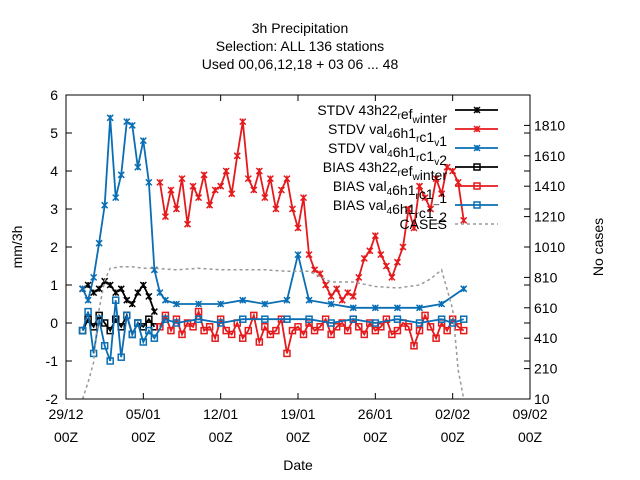 The width and height of the screenshot is (640, 480). I want to click on x-tick-label: 05/01, so click(143, 414).